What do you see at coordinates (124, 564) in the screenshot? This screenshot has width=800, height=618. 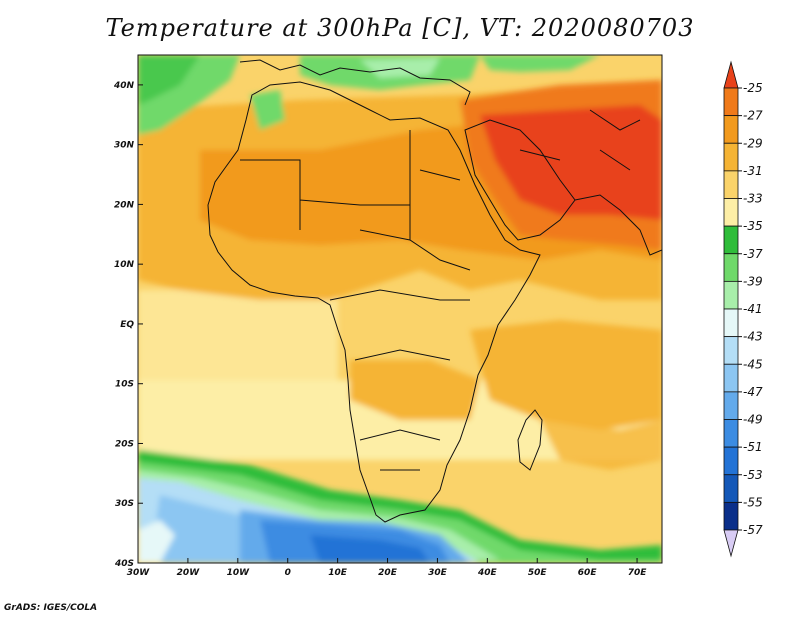 I see `y-tick-label: 40S` at bounding box center [124, 564].